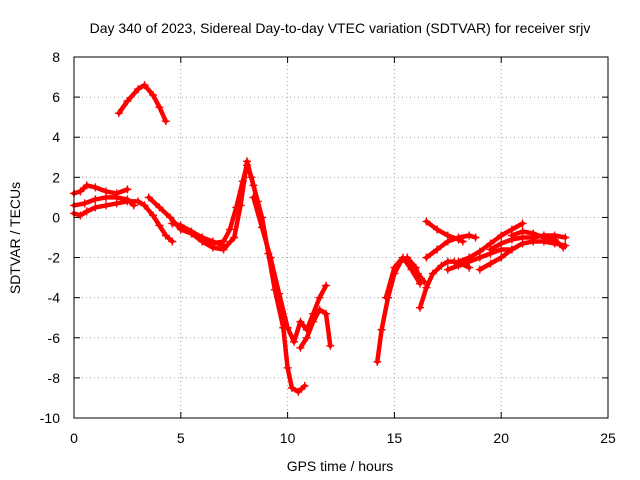 The width and height of the screenshot is (640, 480). What do you see at coordinates (288, 438) in the screenshot?
I see `x-tick-label: 10` at bounding box center [288, 438].